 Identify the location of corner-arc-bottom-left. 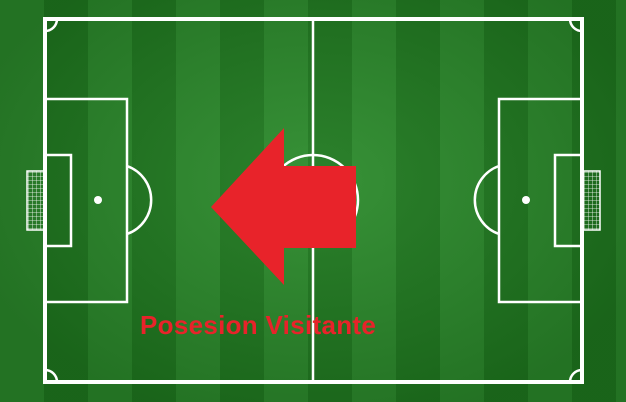
(51, 375).